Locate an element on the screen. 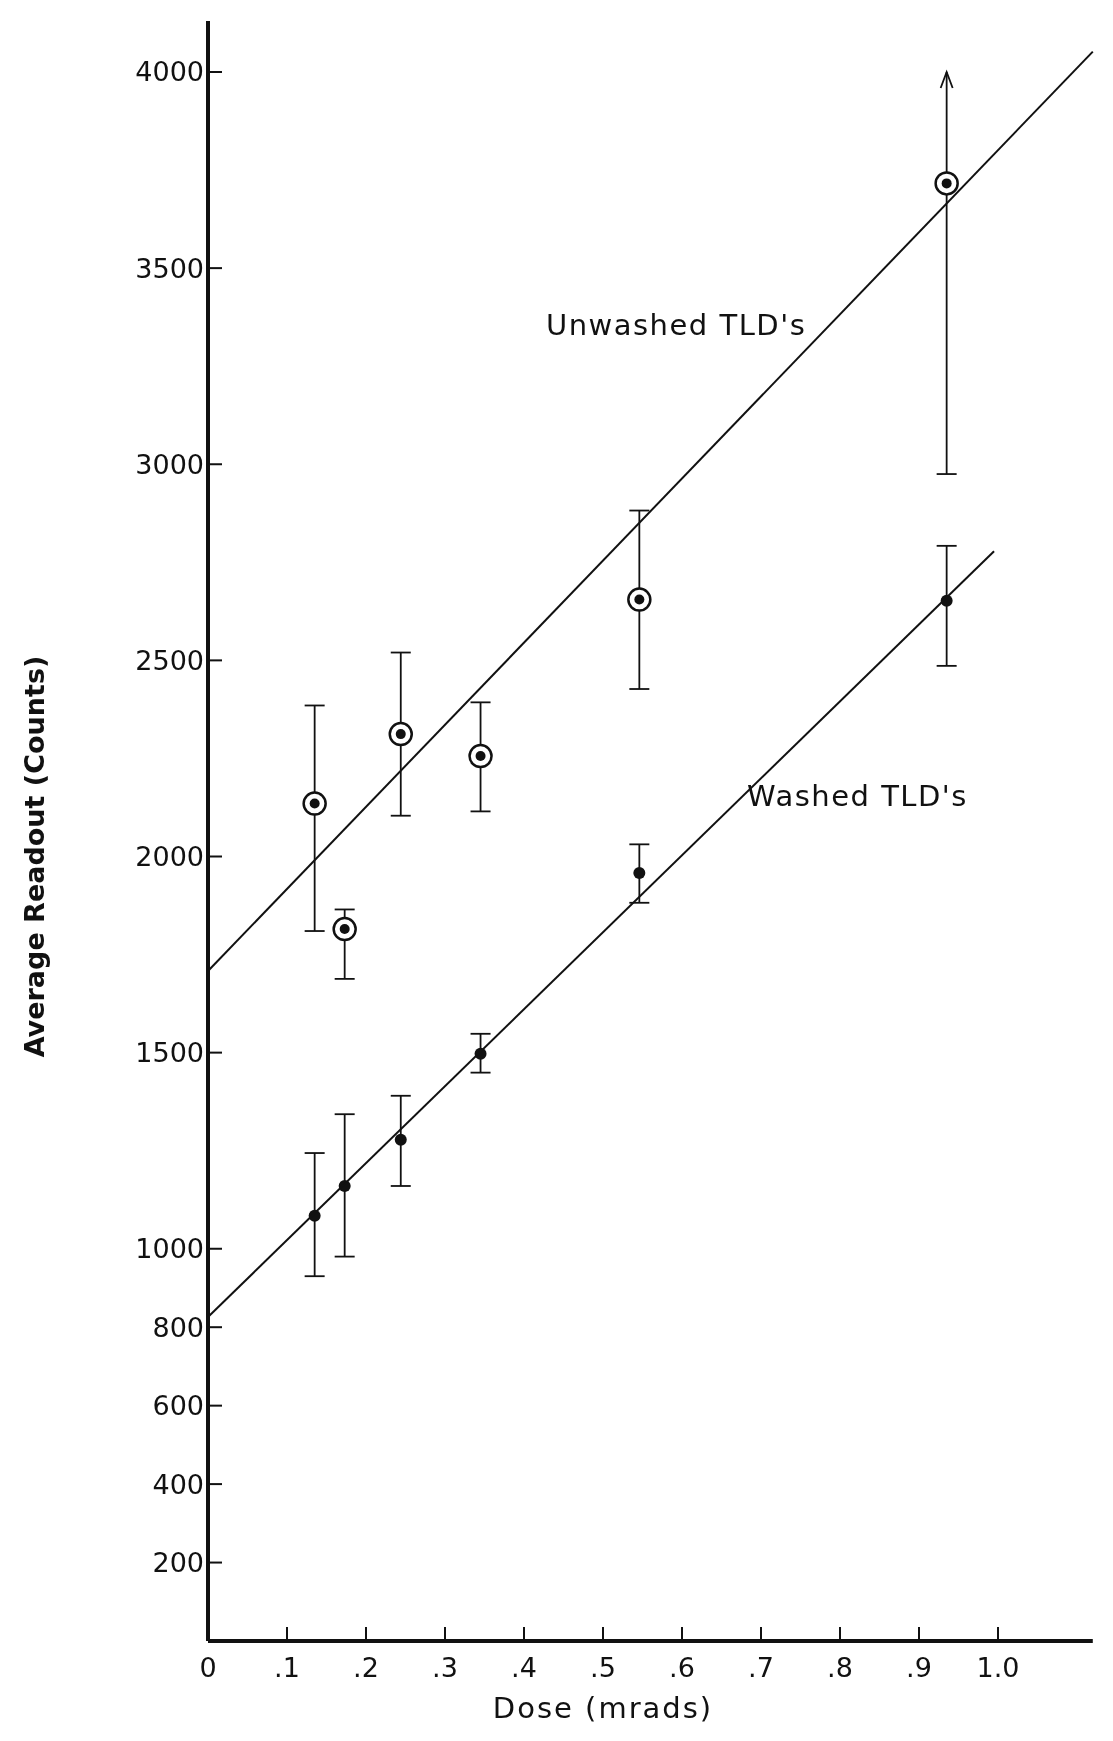 The width and height of the screenshot is (1113, 1741). x-tick-label: .8 is located at coordinates (840, 1667).